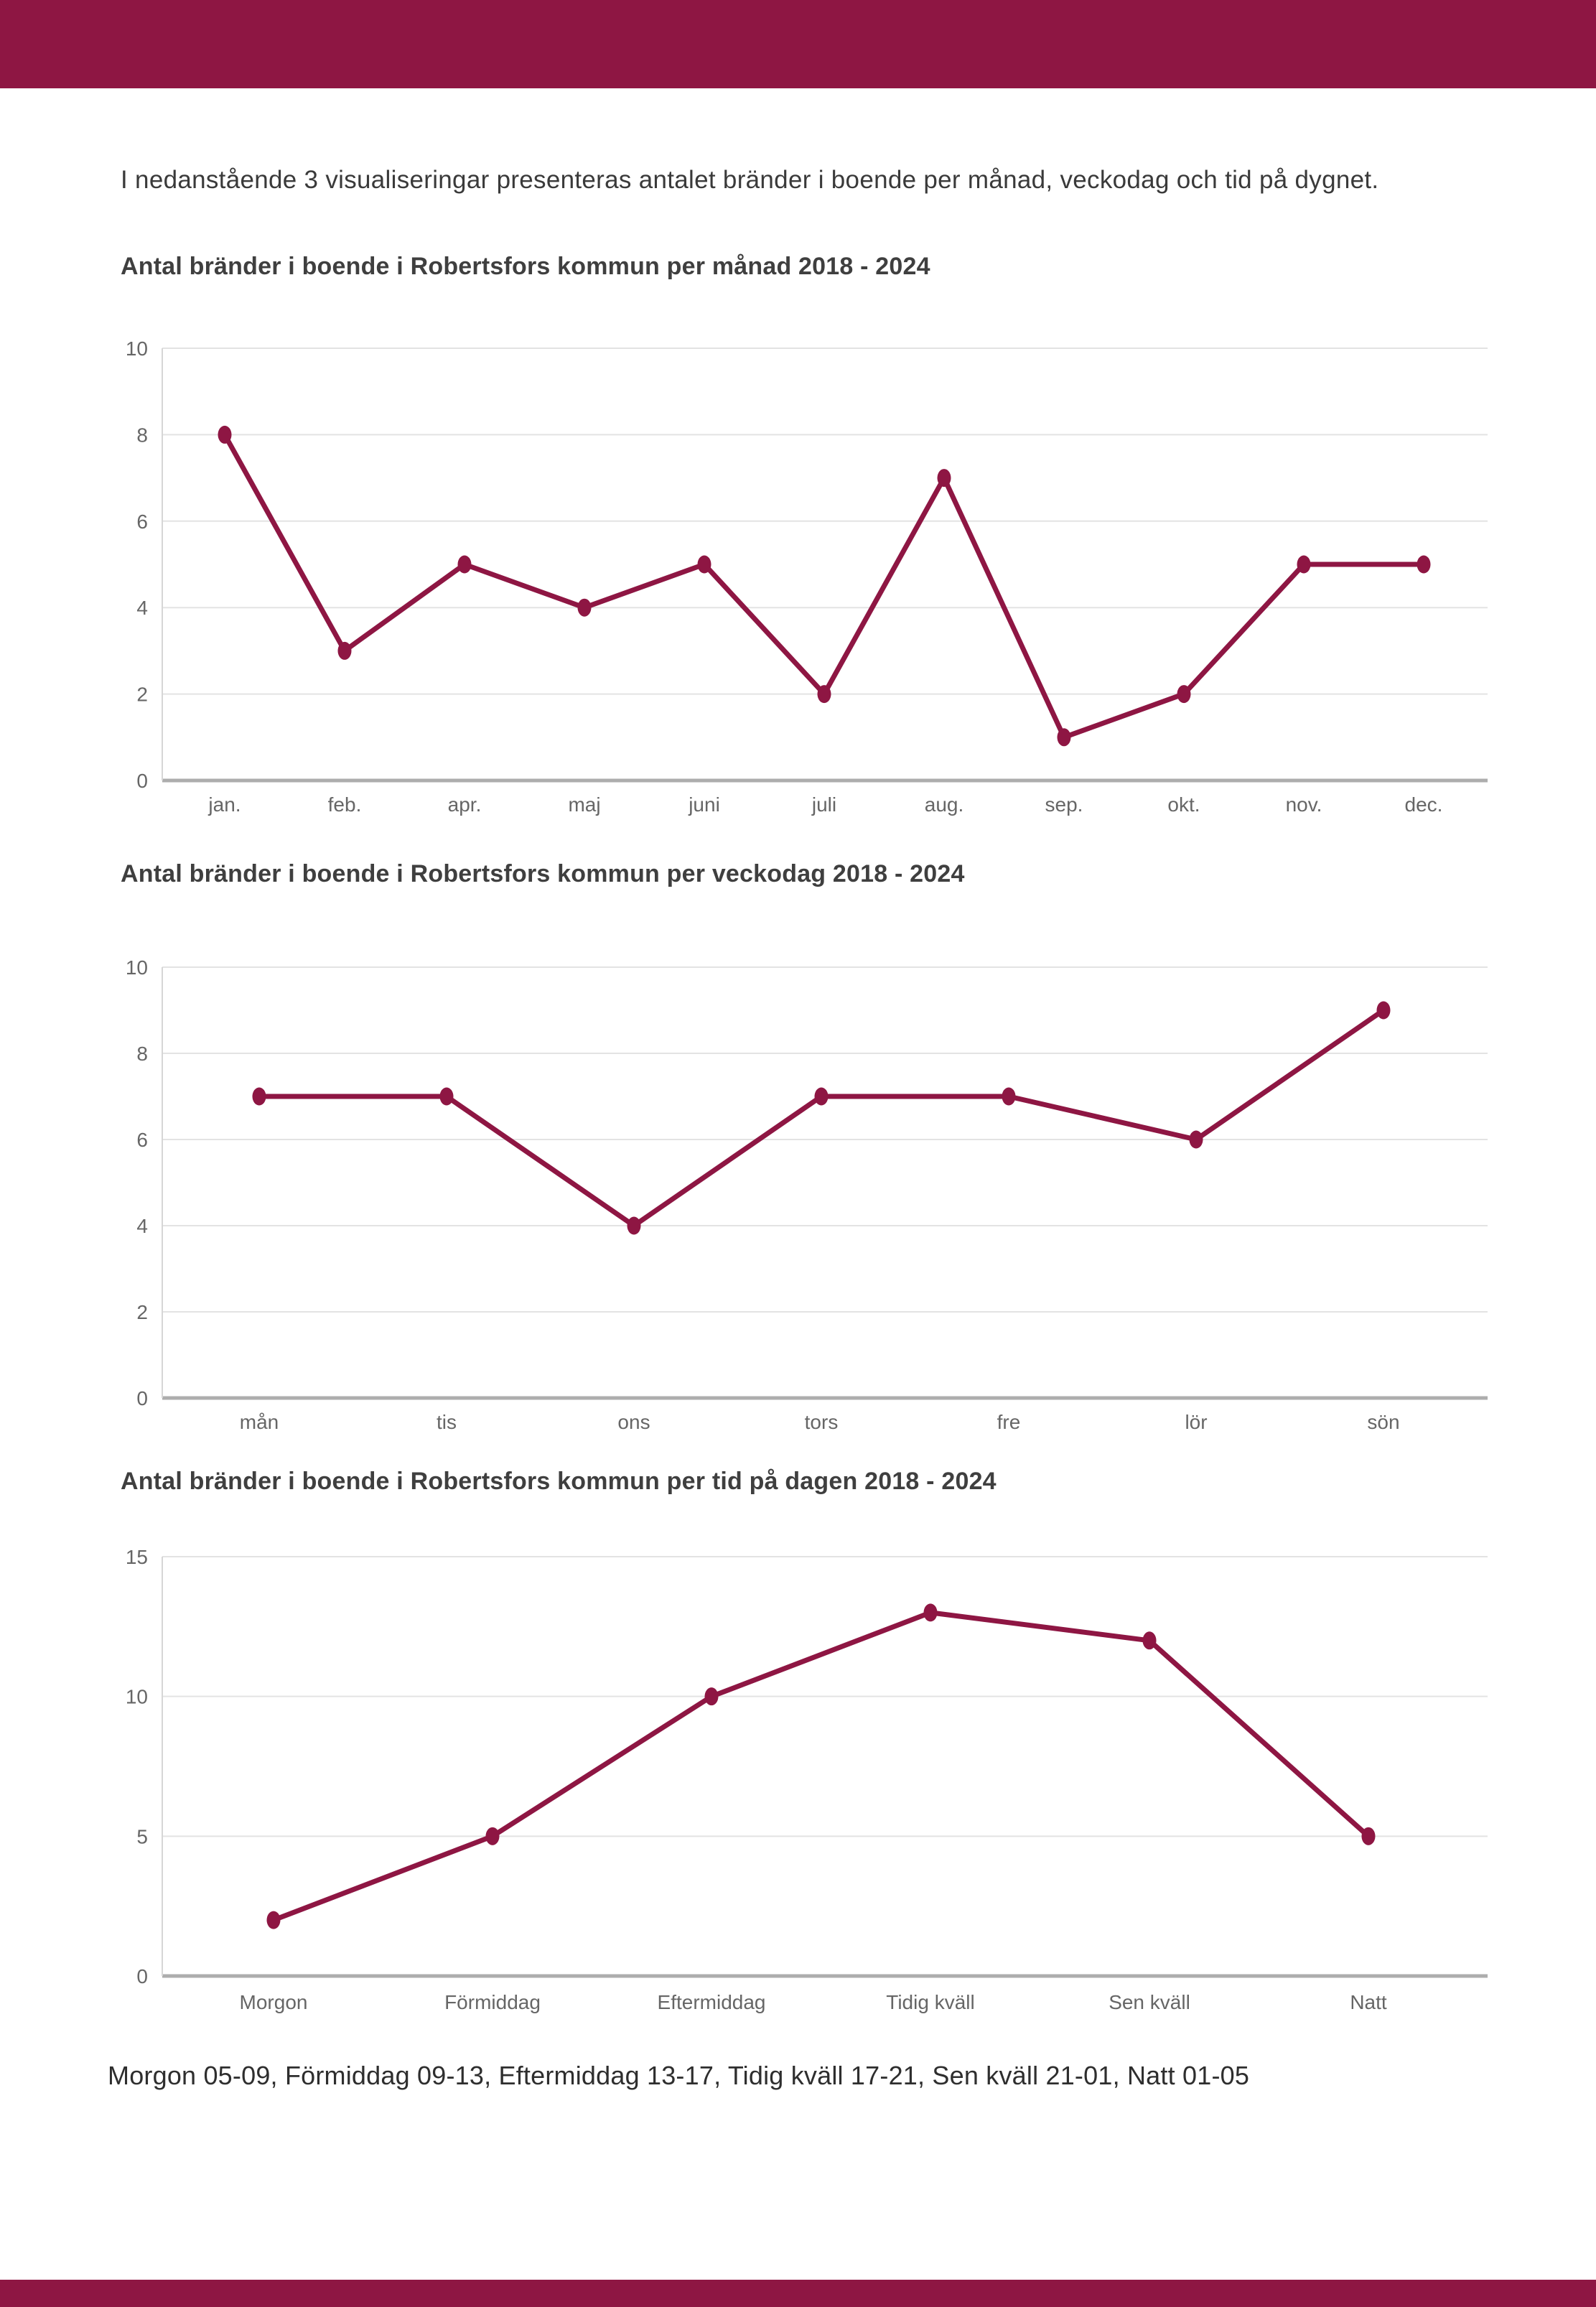  I want to click on x-tick-label: tors, so click(822, 1422).